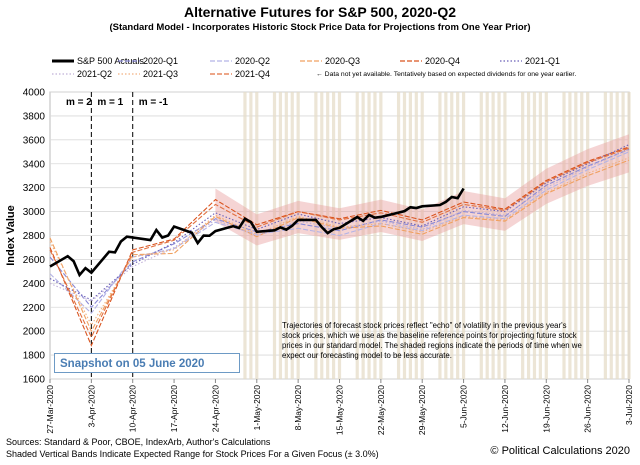  What do you see at coordinates (588, 409) in the screenshot?
I see `x-tick-label: 26-Jun-2020` at bounding box center [588, 409].